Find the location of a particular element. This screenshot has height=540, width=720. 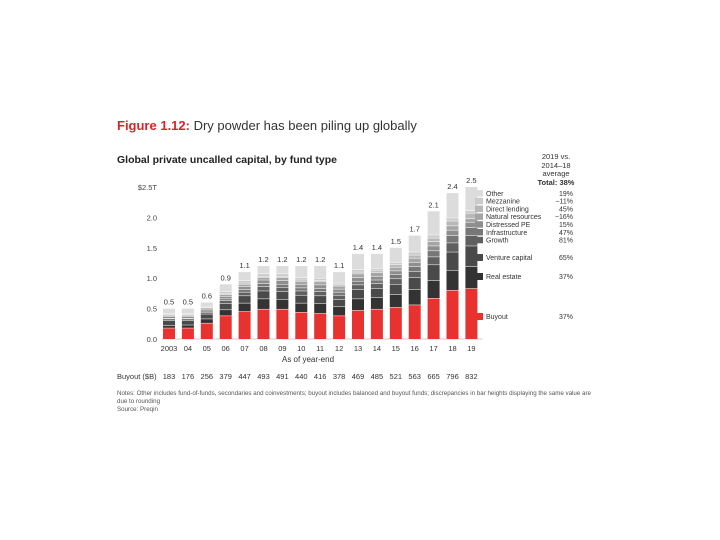

legend-label: Distressed PE is located at coordinates (508, 225).